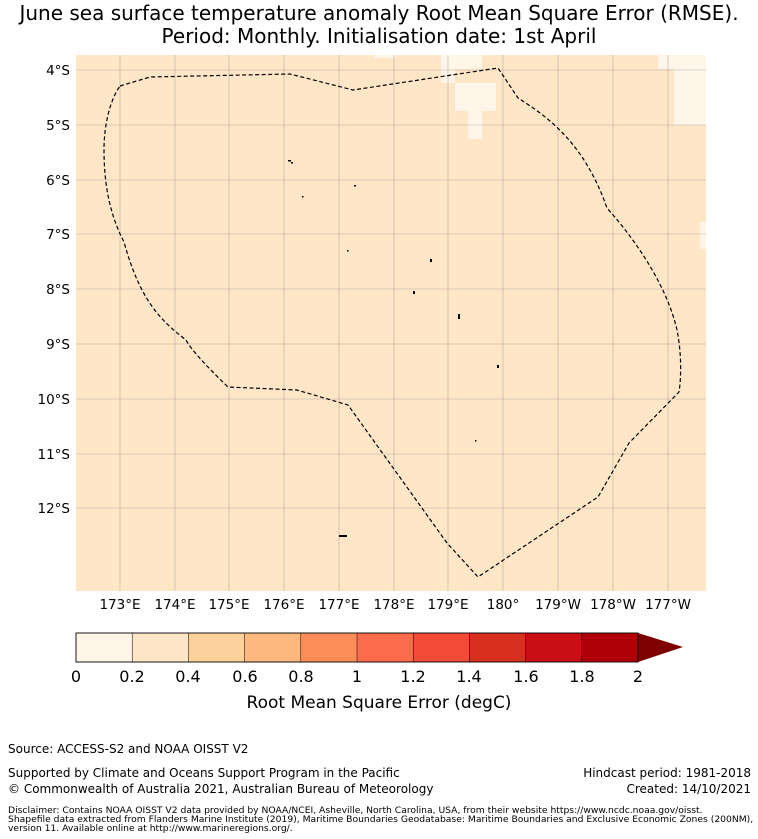  Describe the element at coordinates (357, 676) in the screenshot. I see `colorbar-tick-label: 1` at that location.